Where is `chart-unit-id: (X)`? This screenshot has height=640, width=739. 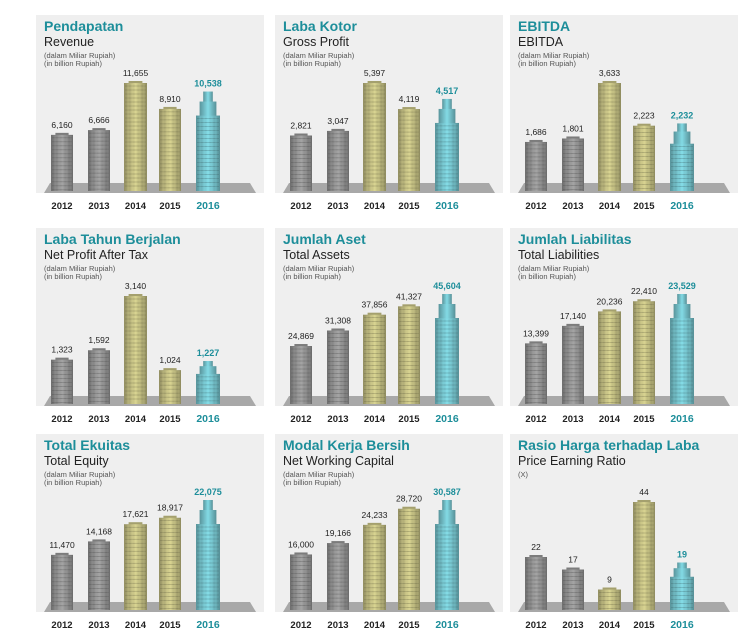
chart-unit-id: (X) is located at coordinates (523, 474).